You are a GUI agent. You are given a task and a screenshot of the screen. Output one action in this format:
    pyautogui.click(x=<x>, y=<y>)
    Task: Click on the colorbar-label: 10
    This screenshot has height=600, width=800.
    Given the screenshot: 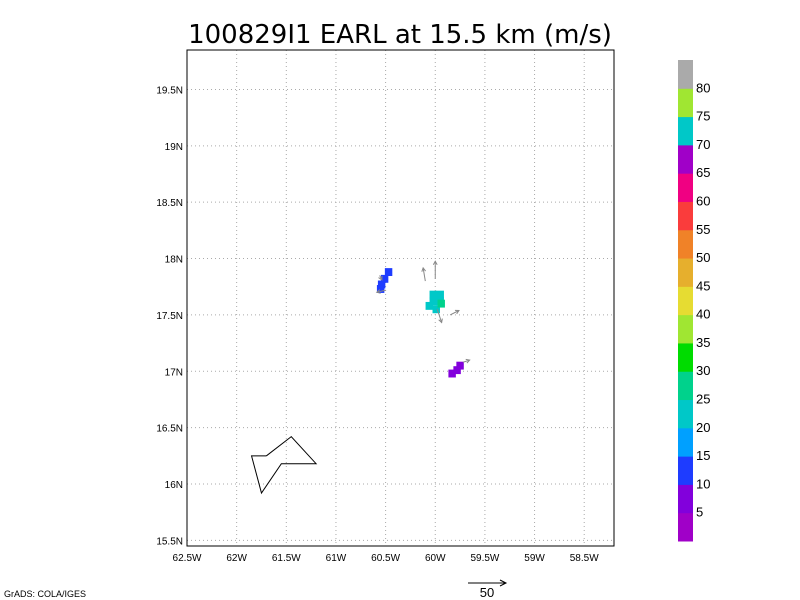 What is the action you would take?
    pyautogui.click(x=703, y=483)
    